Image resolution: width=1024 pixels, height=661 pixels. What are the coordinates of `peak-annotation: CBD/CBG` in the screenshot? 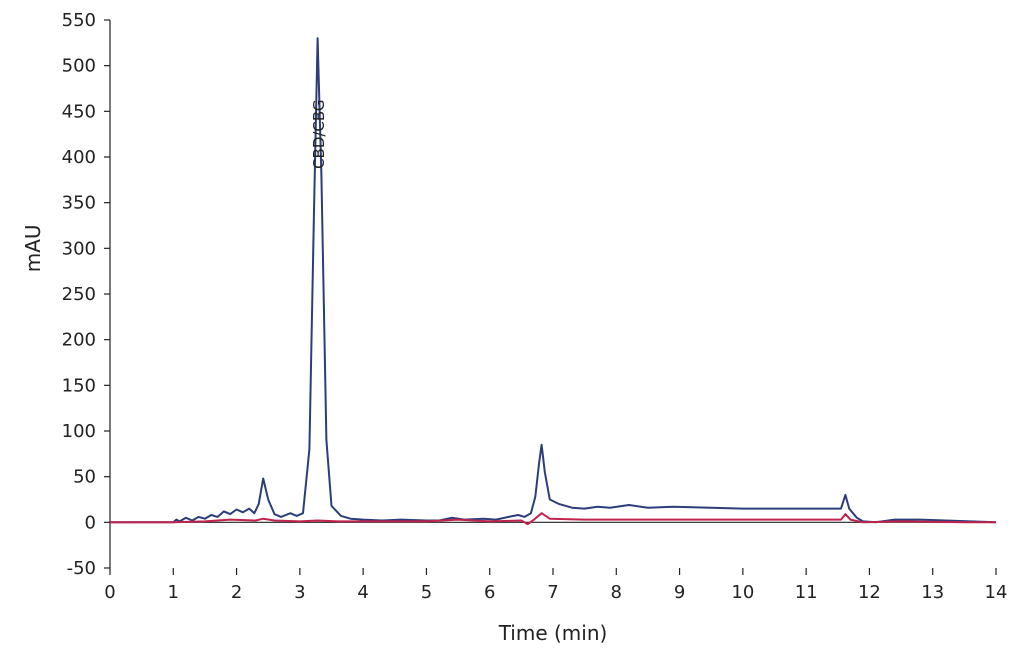 It's located at (319, 134).